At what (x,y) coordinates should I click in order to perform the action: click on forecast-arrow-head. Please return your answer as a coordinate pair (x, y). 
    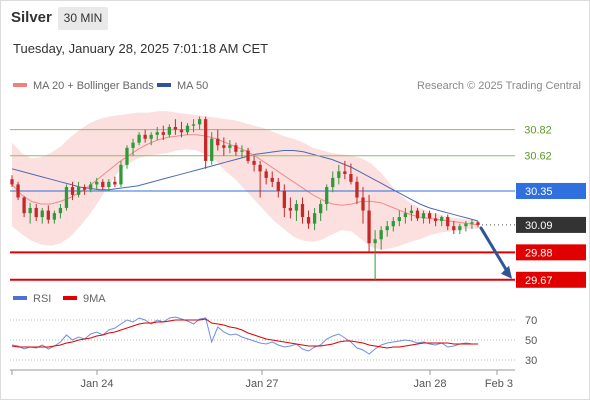
    Looking at the image, I should click on (506, 272).